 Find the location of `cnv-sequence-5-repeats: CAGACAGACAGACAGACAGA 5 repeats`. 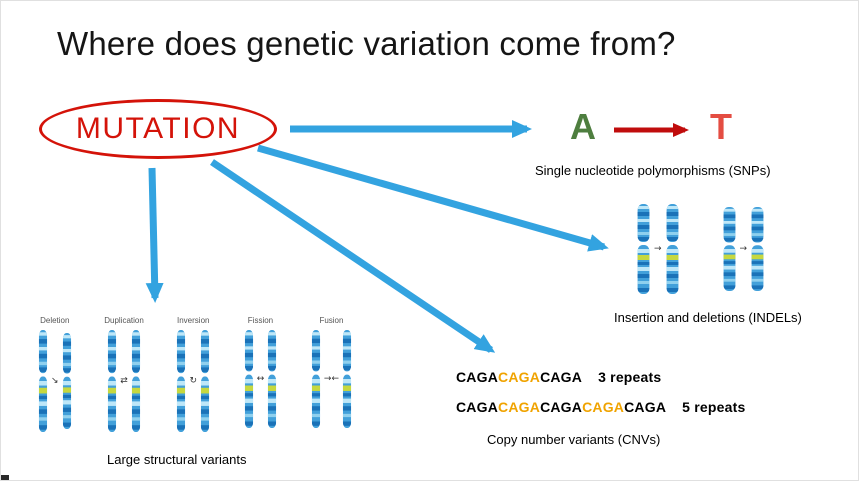

cnv-sequence-5-repeats: CAGACAGACAGACAGACAGA 5 repeats is located at coordinates (600, 407).